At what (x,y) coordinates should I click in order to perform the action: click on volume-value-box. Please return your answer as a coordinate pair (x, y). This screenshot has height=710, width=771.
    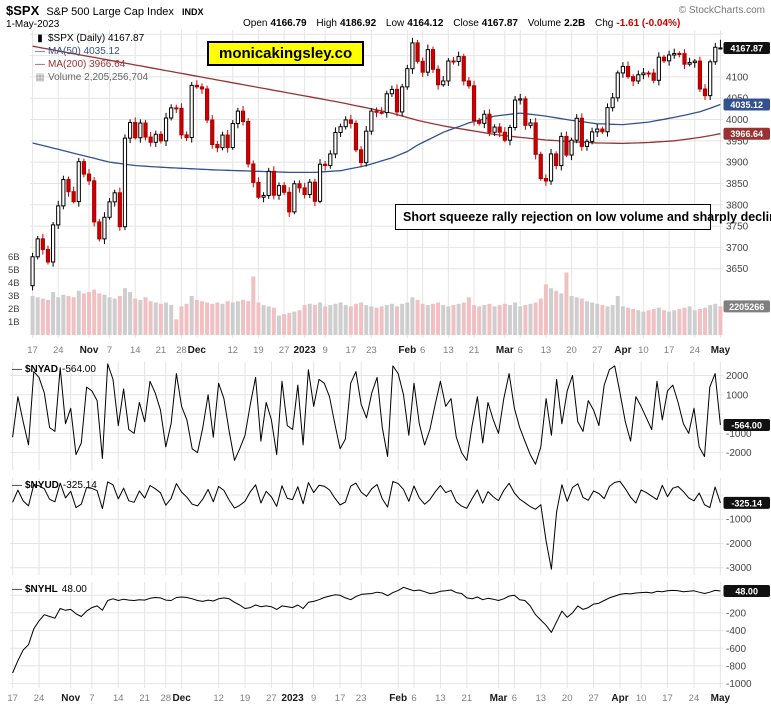
    Looking at the image, I should click on (746, 306).